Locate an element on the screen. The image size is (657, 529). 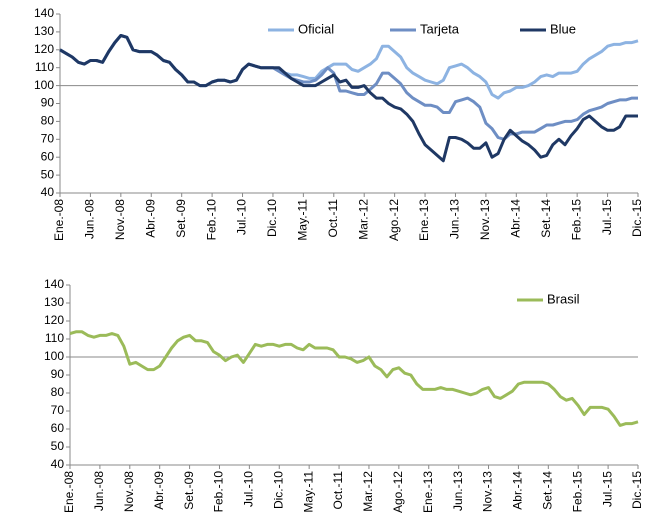
legend-label: Tarjeta is located at coordinates (440, 28).